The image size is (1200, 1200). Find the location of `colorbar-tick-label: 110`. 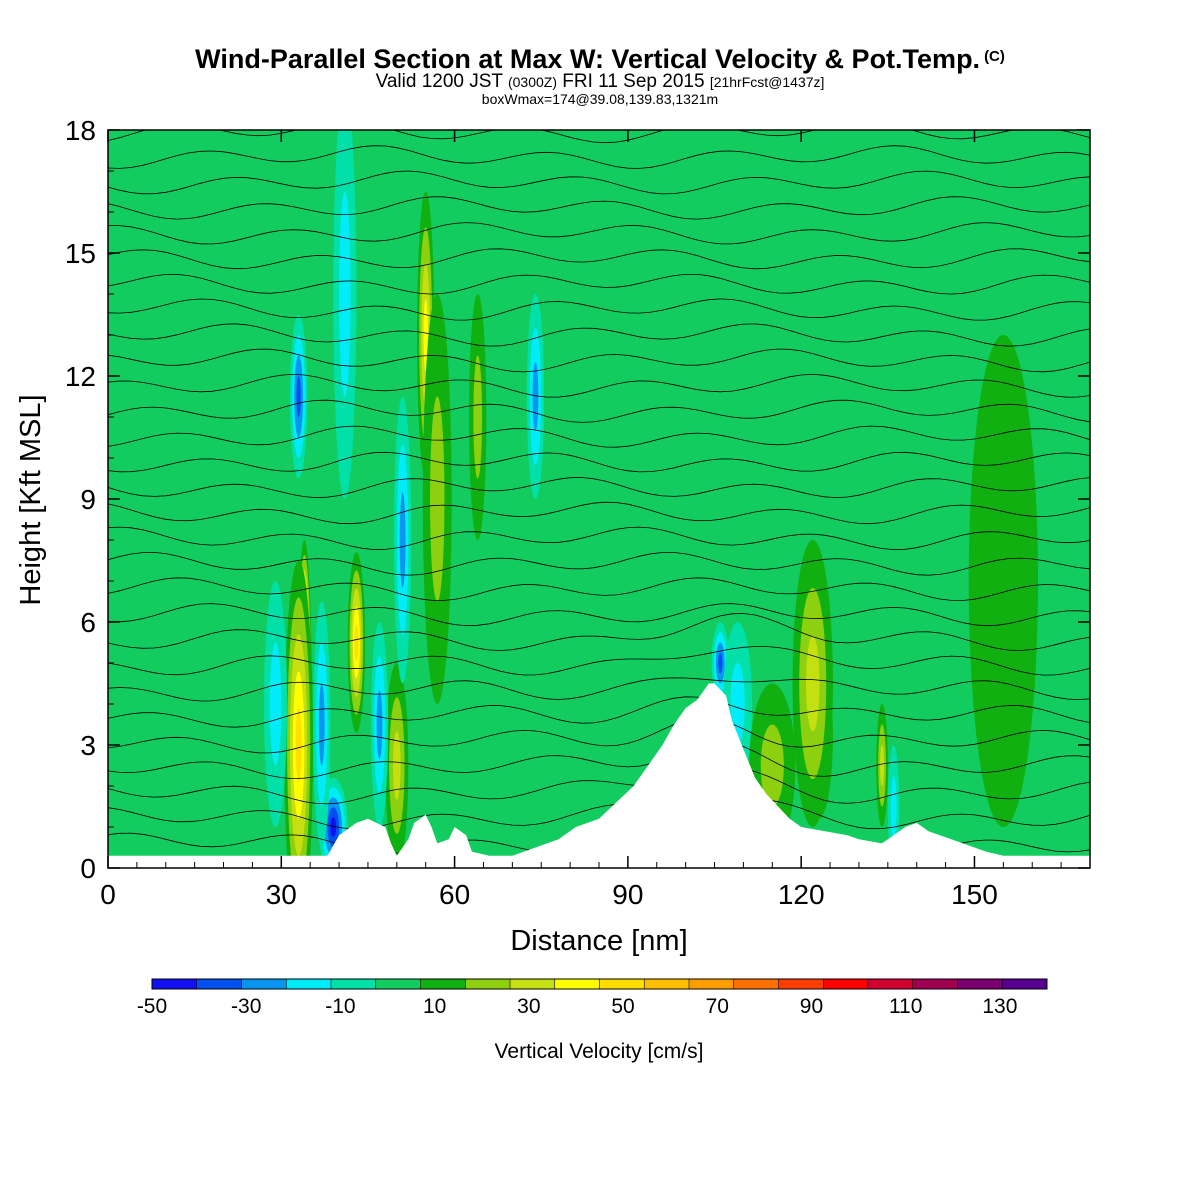

colorbar-tick-label: 110 is located at coordinates (905, 1006).